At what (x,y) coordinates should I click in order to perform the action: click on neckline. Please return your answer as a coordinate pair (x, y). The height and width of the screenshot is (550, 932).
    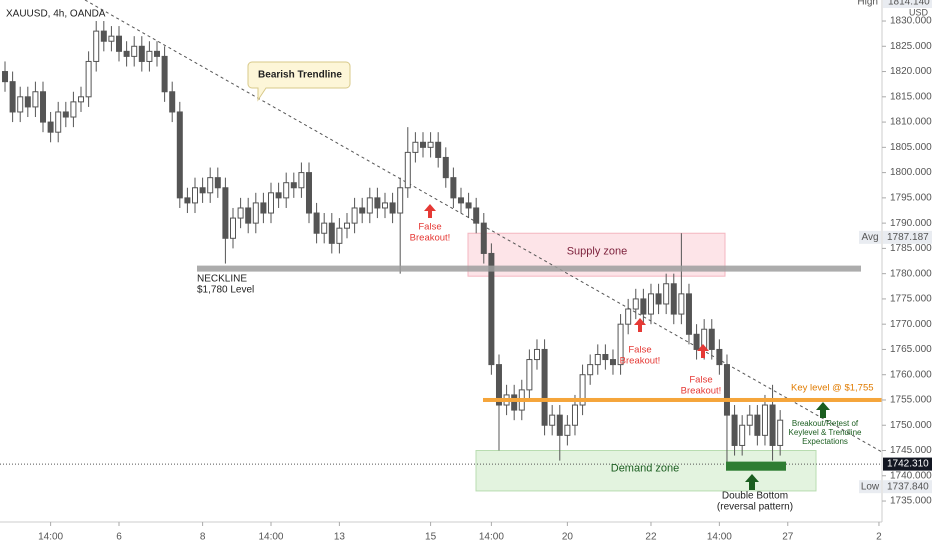
    Looking at the image, I should click on (529, 268).